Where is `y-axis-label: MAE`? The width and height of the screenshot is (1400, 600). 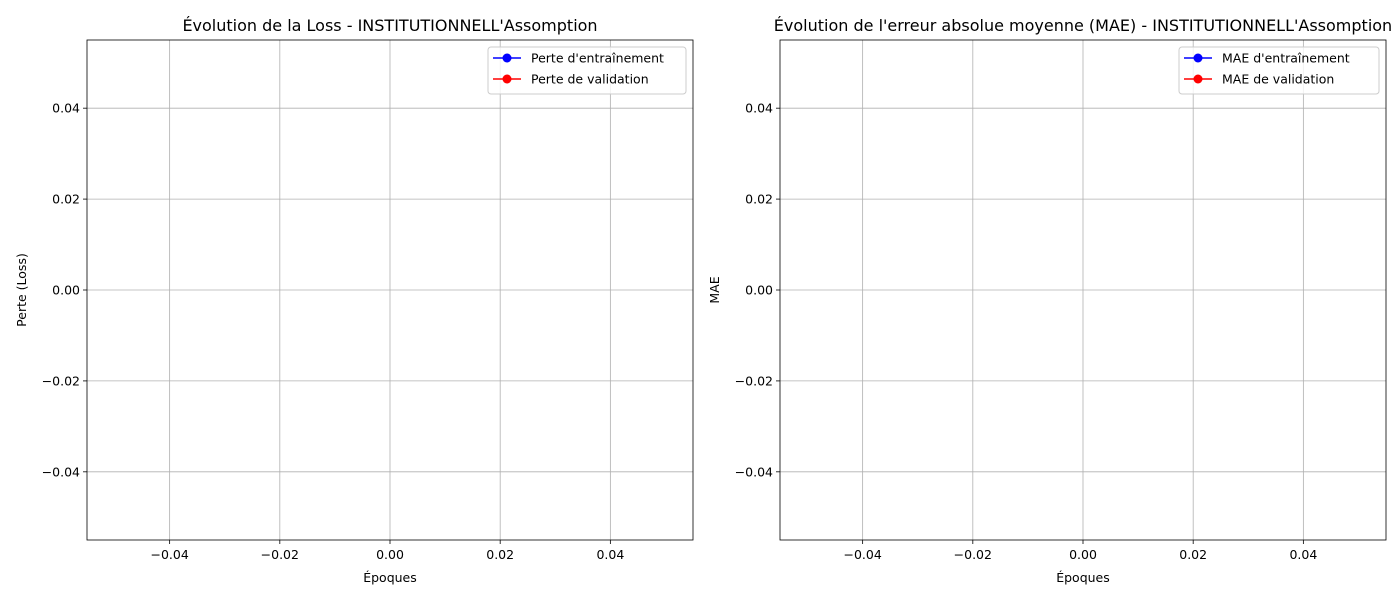
y-axis-label: MAE is located at coordinates (714, 289).